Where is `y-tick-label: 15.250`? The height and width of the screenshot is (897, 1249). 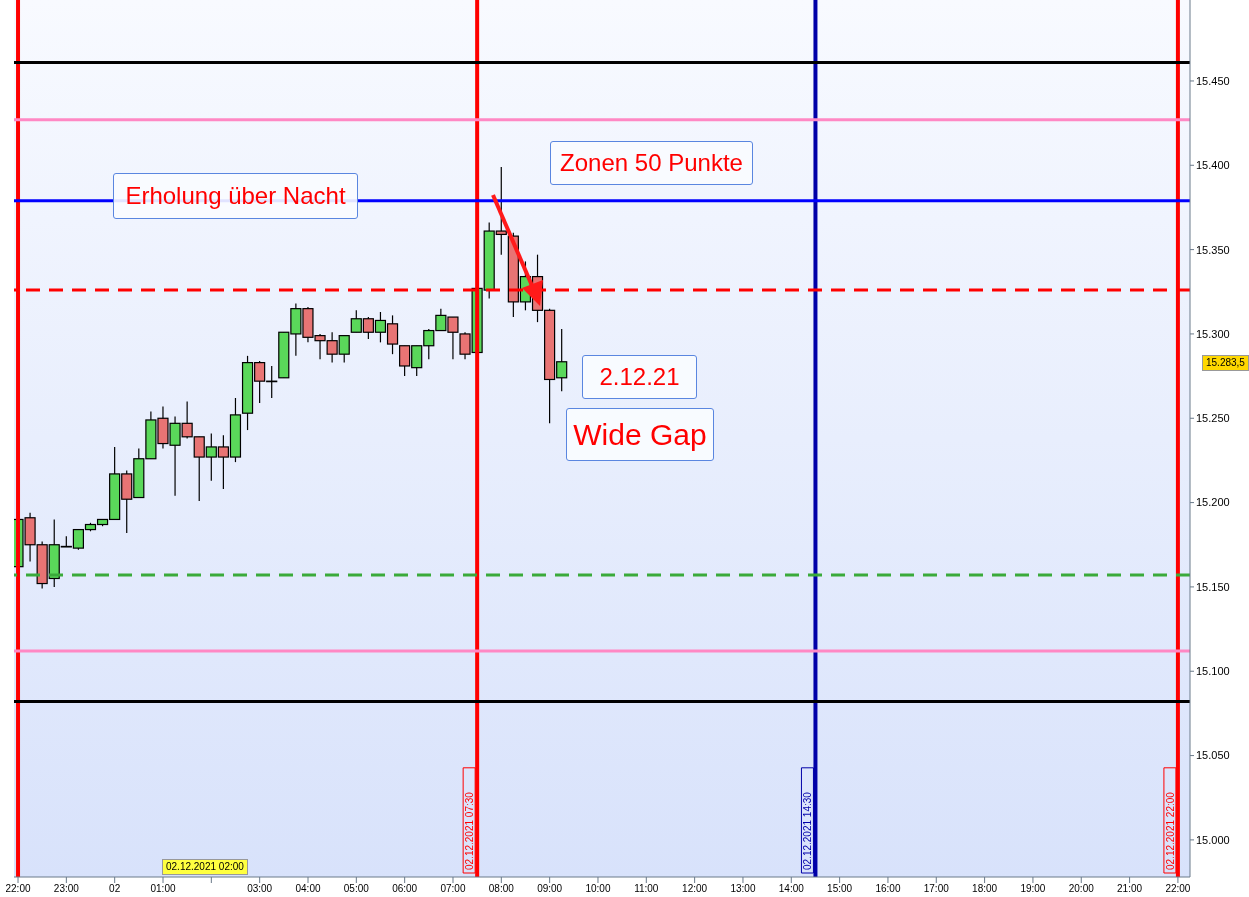
y-tick-label: 15.250 is located at coordinates (1213, 418).